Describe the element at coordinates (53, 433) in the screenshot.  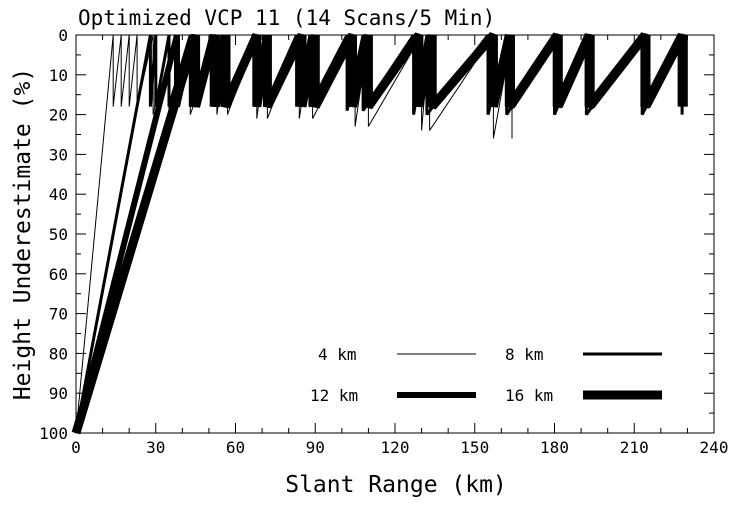
I see `y-tick-label: 100` at that location.